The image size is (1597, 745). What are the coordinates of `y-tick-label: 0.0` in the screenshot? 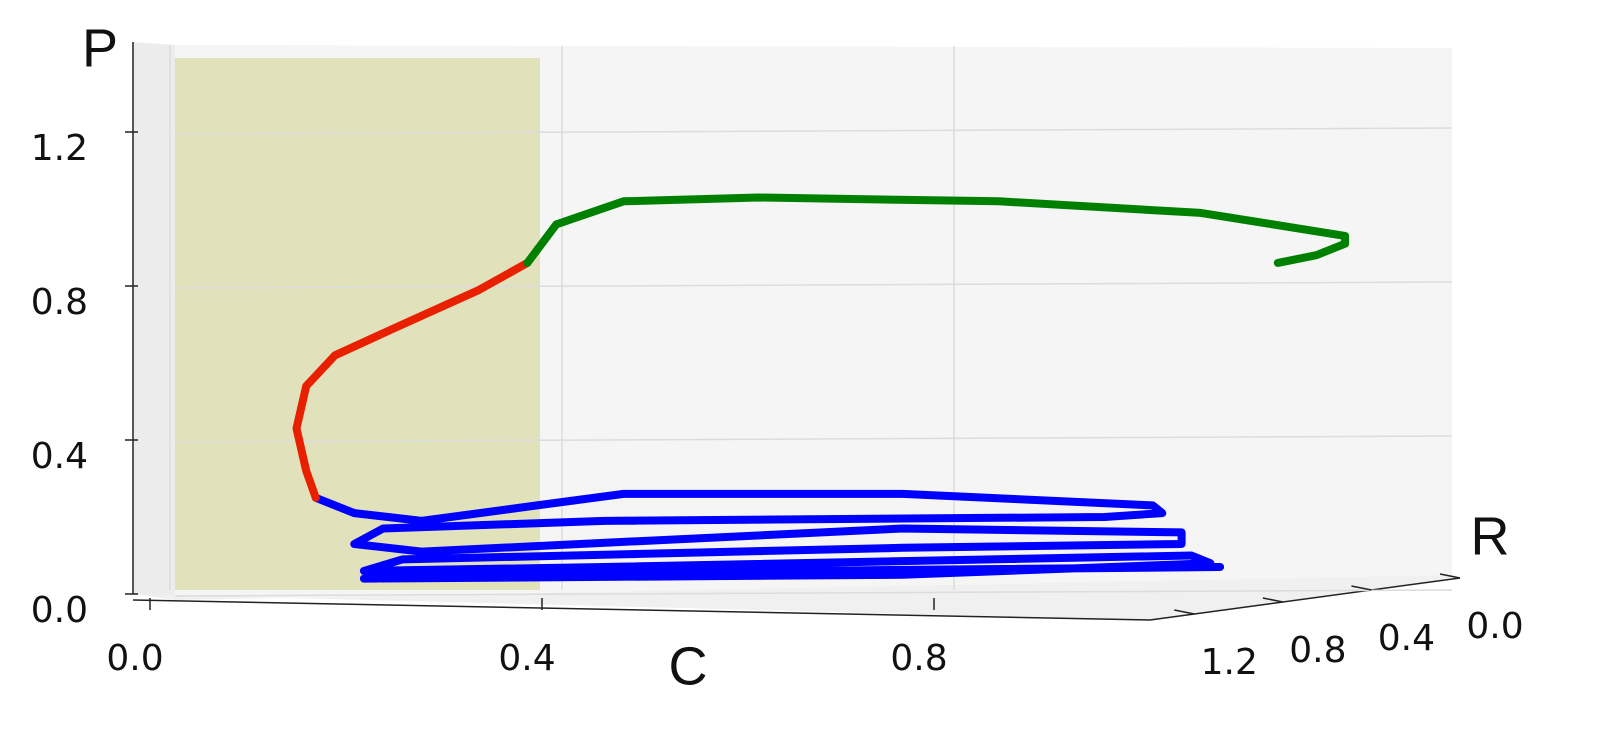 It's located at (59, 610).